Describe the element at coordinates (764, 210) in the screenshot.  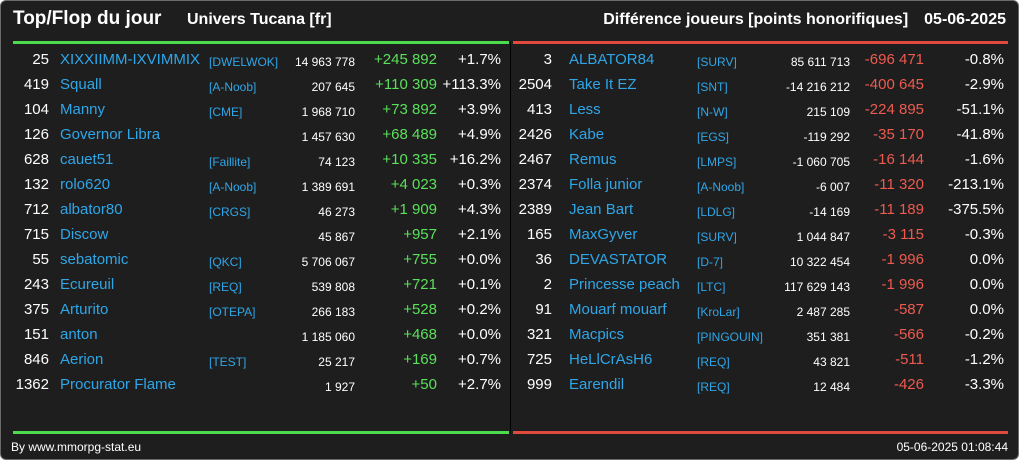
I see `player-row: 2389 Jean Bart [LDLG] -14 169 -11 189 -375.5%` at that location.